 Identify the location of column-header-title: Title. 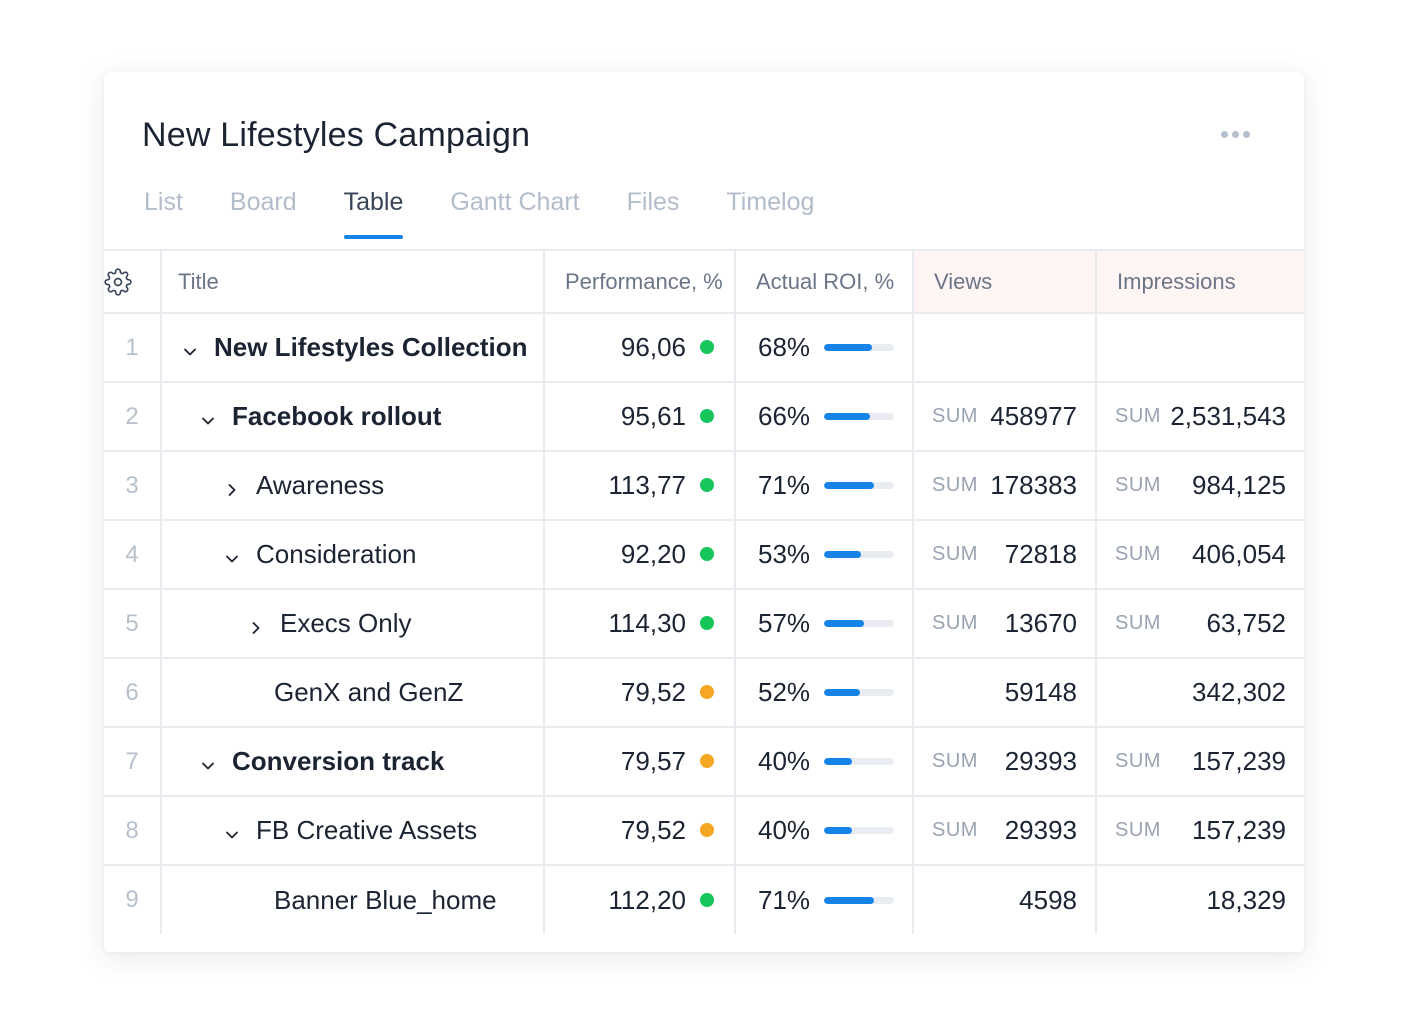
(352, 281).